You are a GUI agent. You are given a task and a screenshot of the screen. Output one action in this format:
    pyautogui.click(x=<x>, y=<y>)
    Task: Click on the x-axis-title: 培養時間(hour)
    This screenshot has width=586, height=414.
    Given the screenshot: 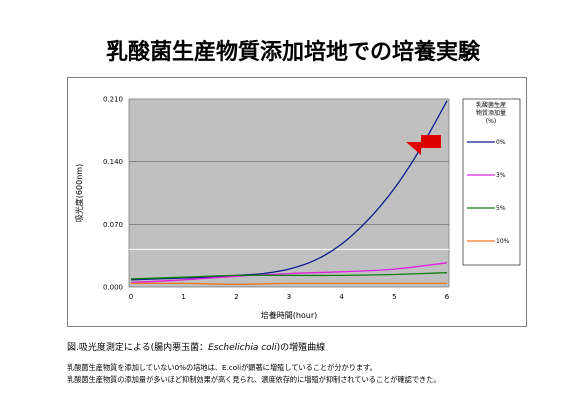 What is the action you would take?
    pyautogui.click(x=289, y=315)
    